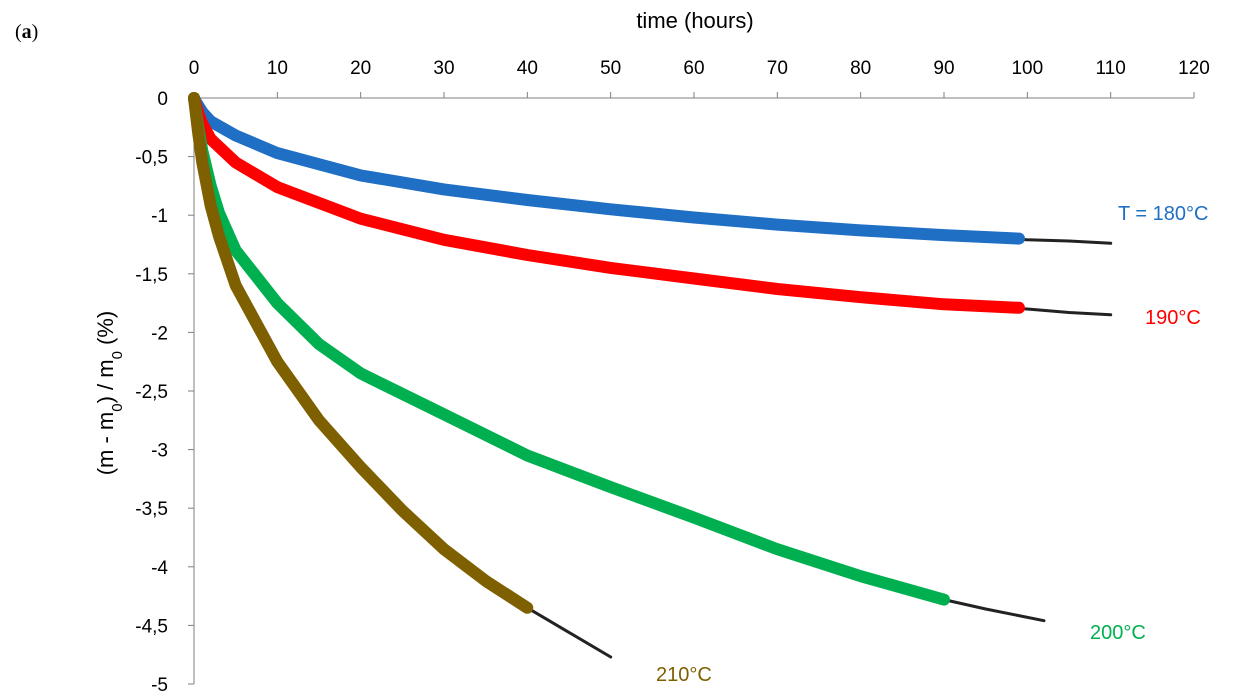 The height and width of the screenshot is (695, 1238). What do you see at coordinates (151, 626) in the screenshot?
I see `y-tick-label: -4,5` at bounding box center [151, 626].